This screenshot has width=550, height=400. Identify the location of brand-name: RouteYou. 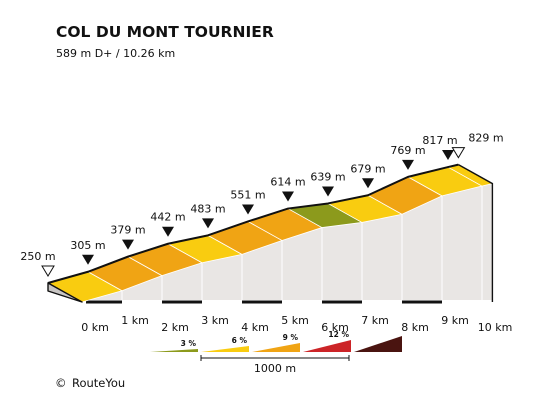
(98, 383).